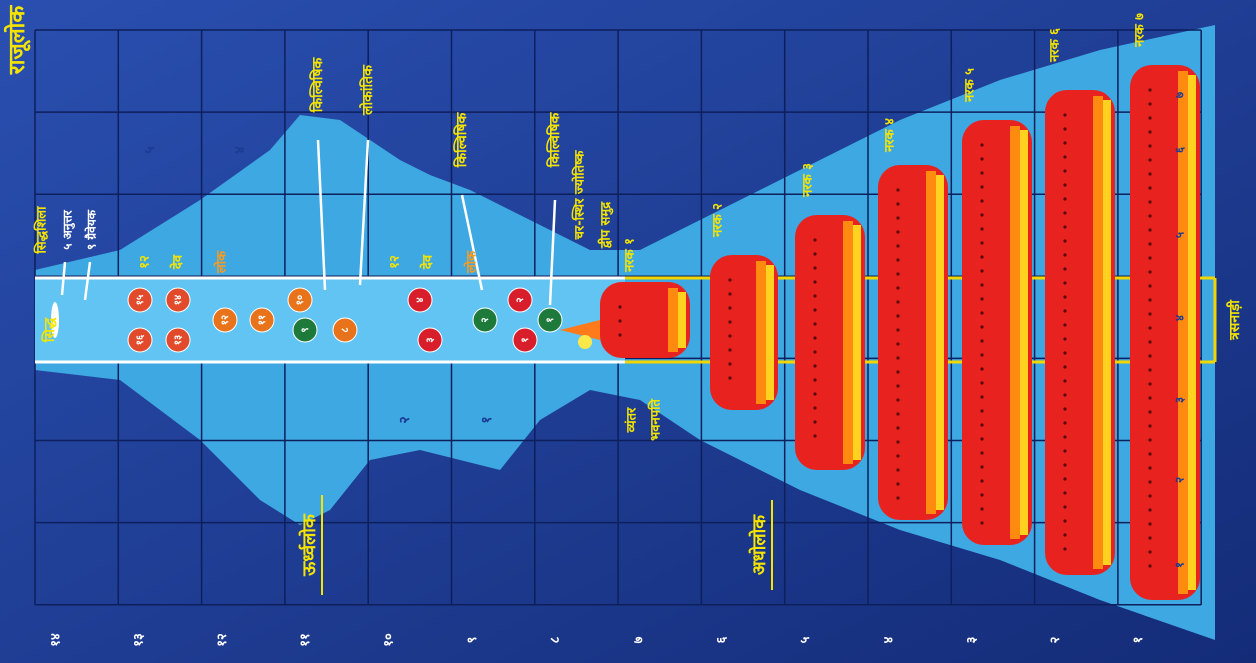 Image resolution: width=1256 pixels, height=663 pixels. Describe the element at coordinates (17, 40) in the screenshot. I see `title: राजूलोक` at that location.